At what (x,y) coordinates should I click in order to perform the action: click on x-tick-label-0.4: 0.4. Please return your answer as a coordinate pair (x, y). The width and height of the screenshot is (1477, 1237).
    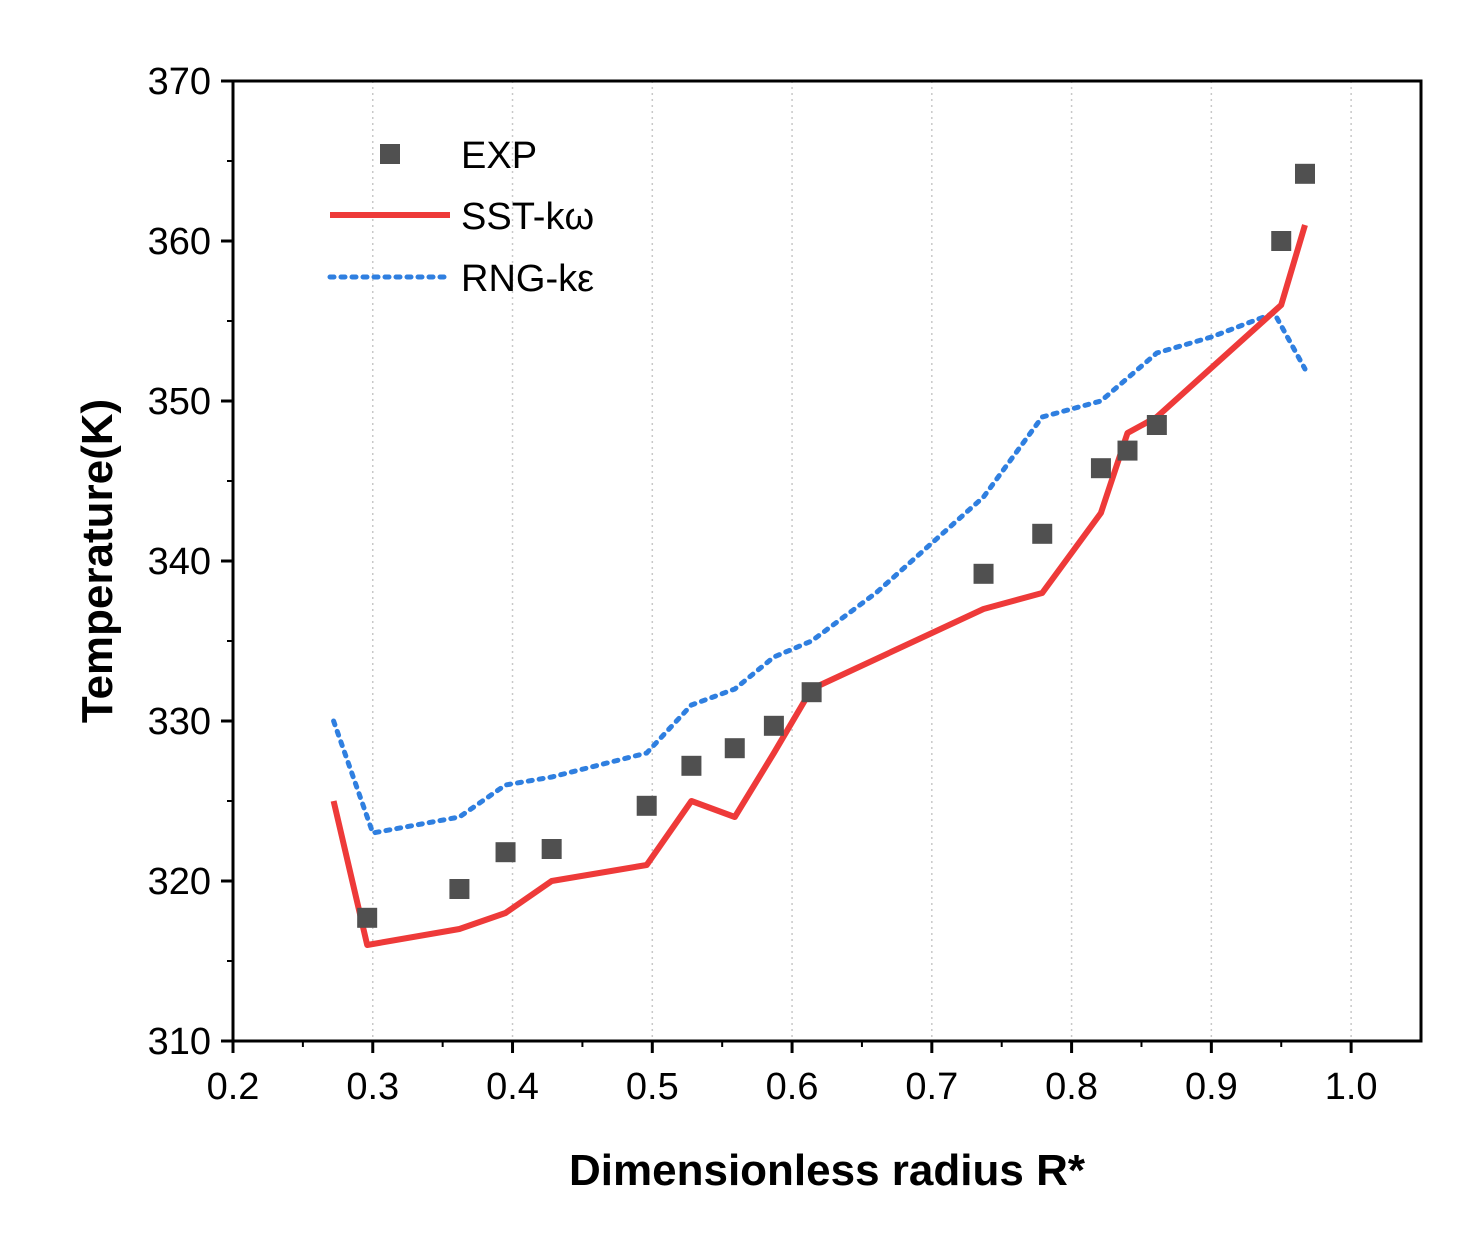
    Looking at the image, I should click on (512, 1087).